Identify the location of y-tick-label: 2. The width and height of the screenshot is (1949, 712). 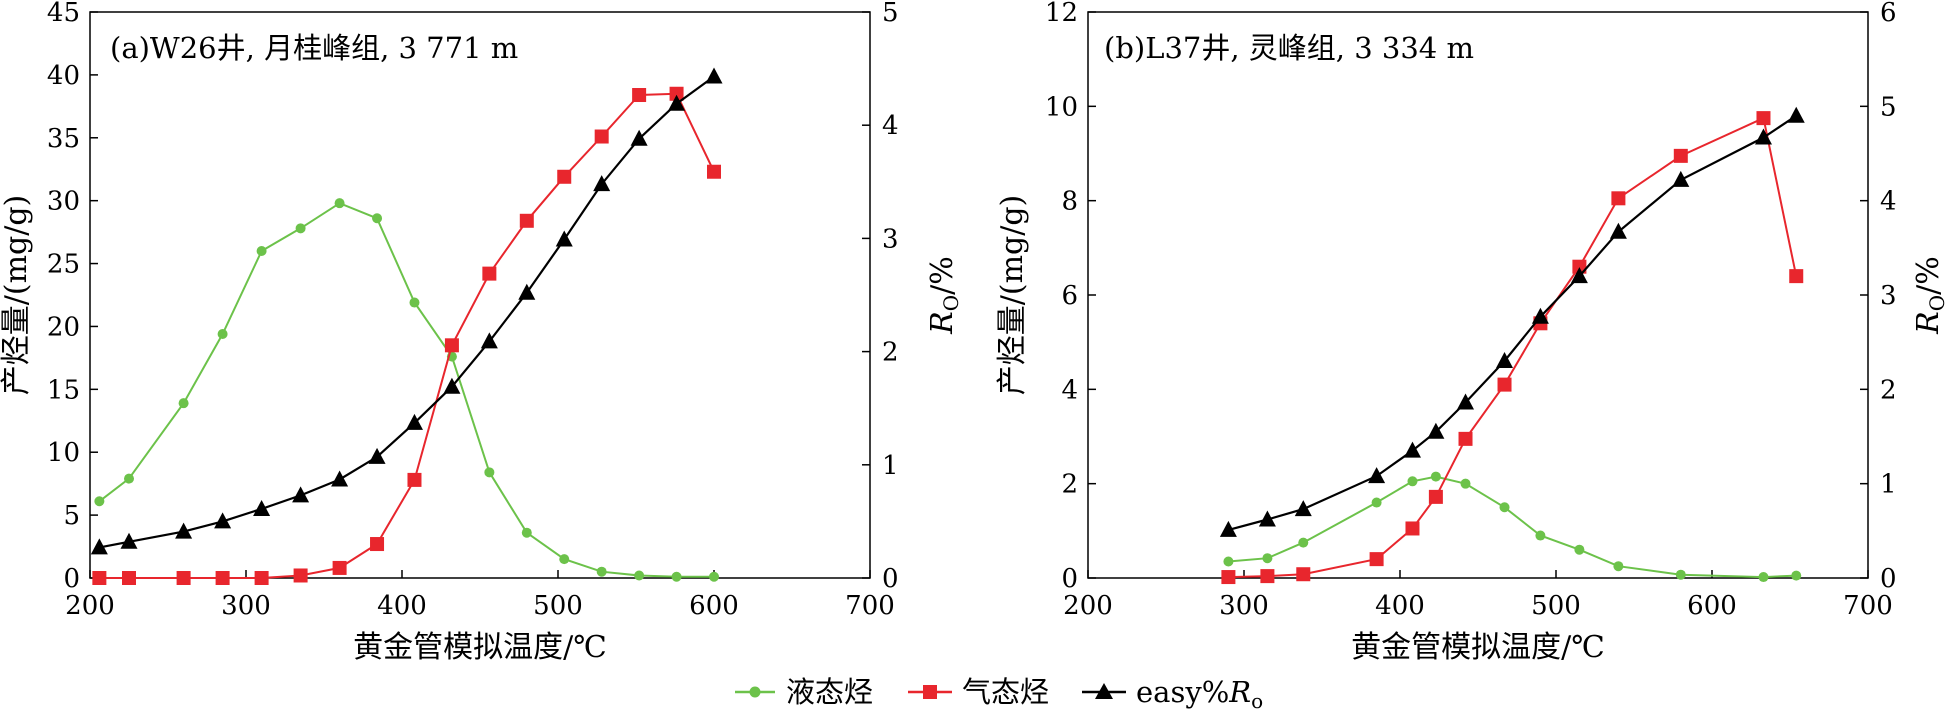
(1069, 485).